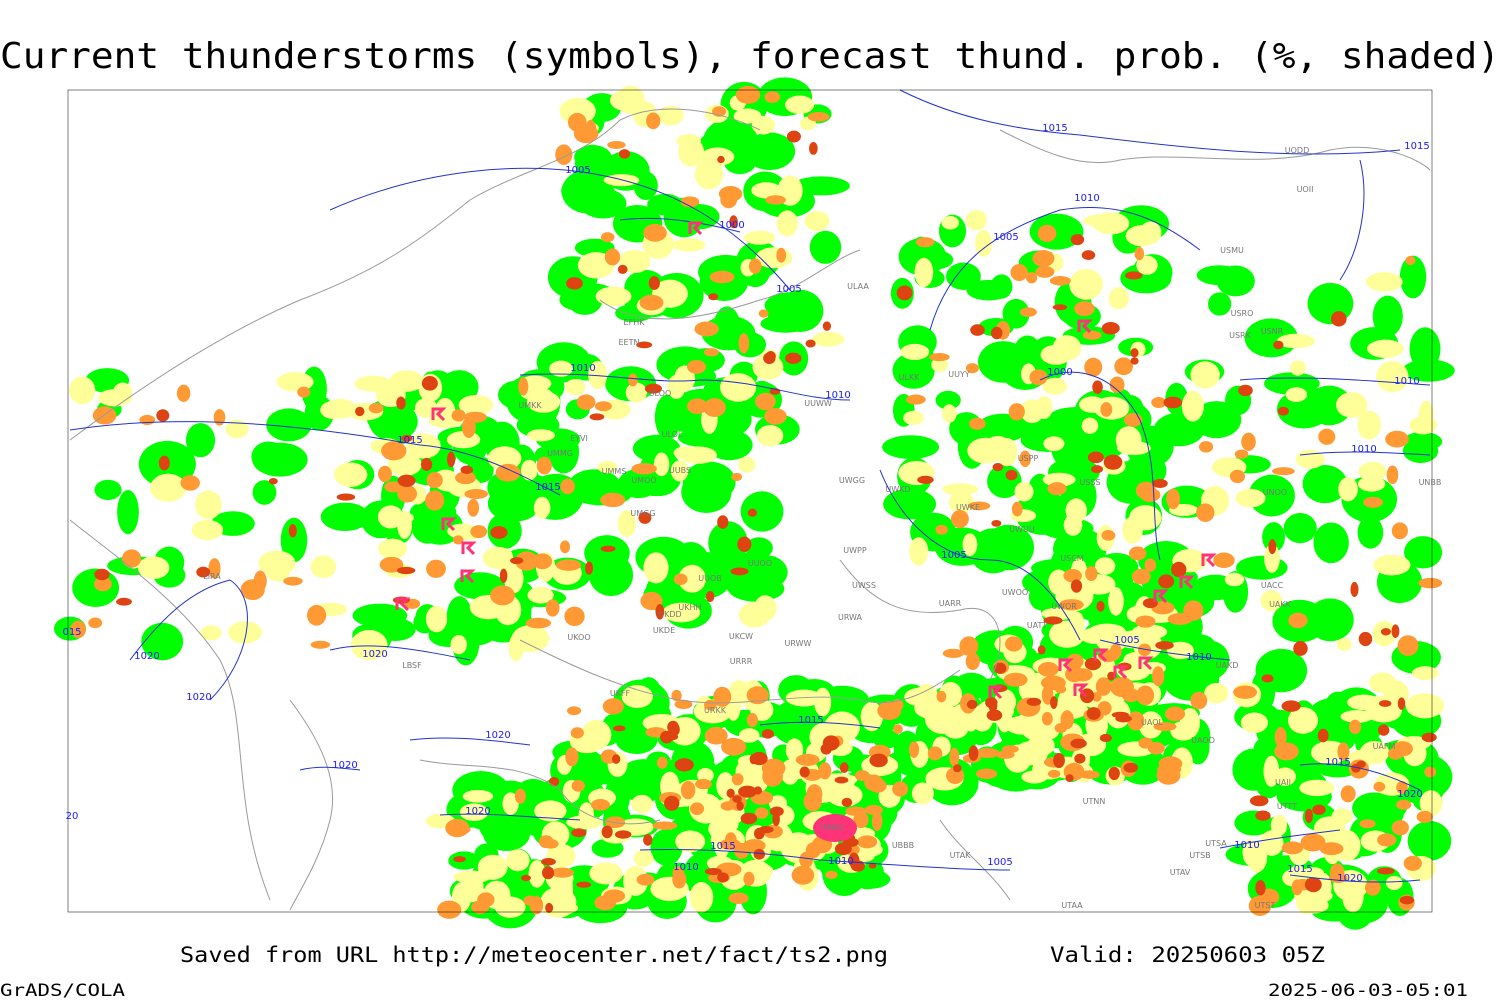  I want to click on station-code: UKHH, so click(689, 607).